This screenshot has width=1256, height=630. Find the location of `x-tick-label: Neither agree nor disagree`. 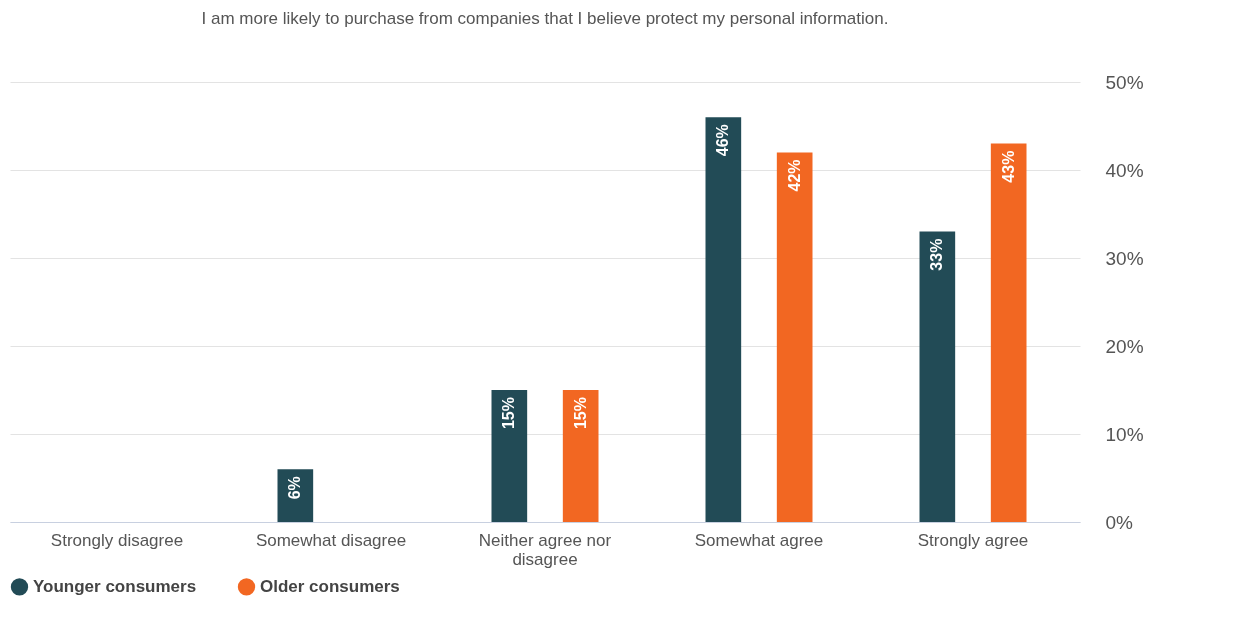

x-tick-label: Neither agree nor disagree is located at coordinates (545, 549).